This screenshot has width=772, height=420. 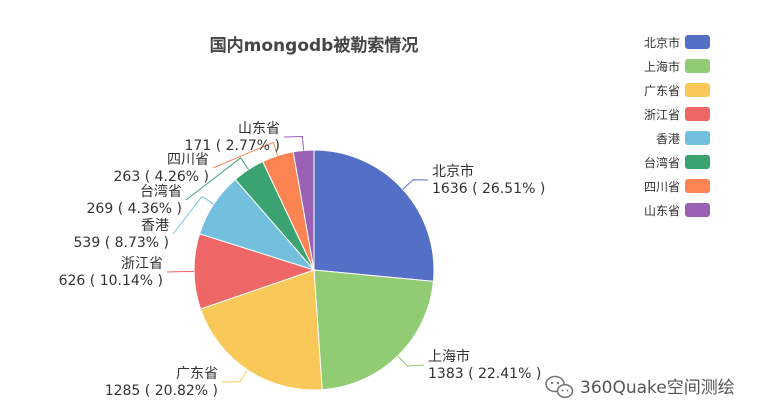 I want to click on wechat-icon, so click(x=559, y=387).